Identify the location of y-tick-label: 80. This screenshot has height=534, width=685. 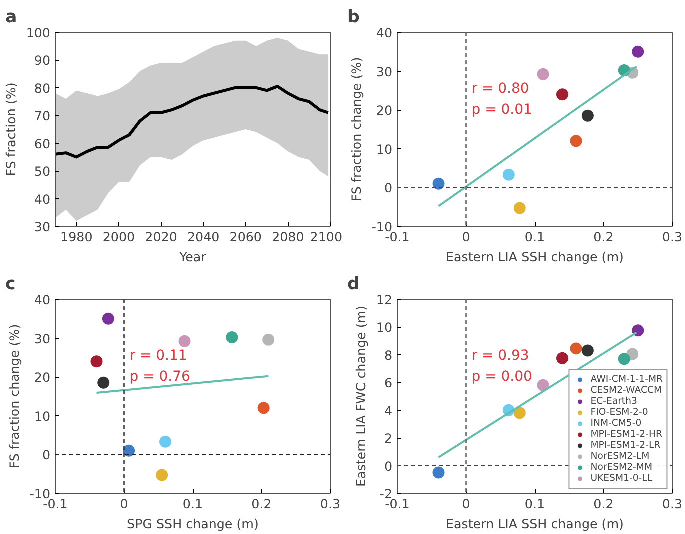
(42, 88).